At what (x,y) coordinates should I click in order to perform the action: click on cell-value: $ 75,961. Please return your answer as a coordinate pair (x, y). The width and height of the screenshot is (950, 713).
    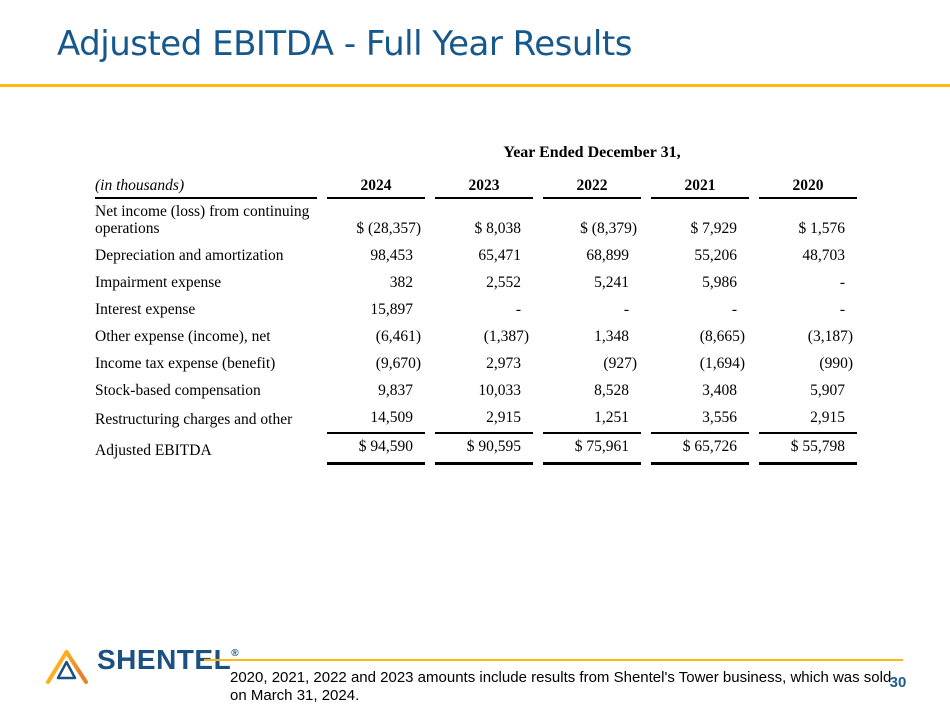
    Looking at the image, I should click on (592, 450).